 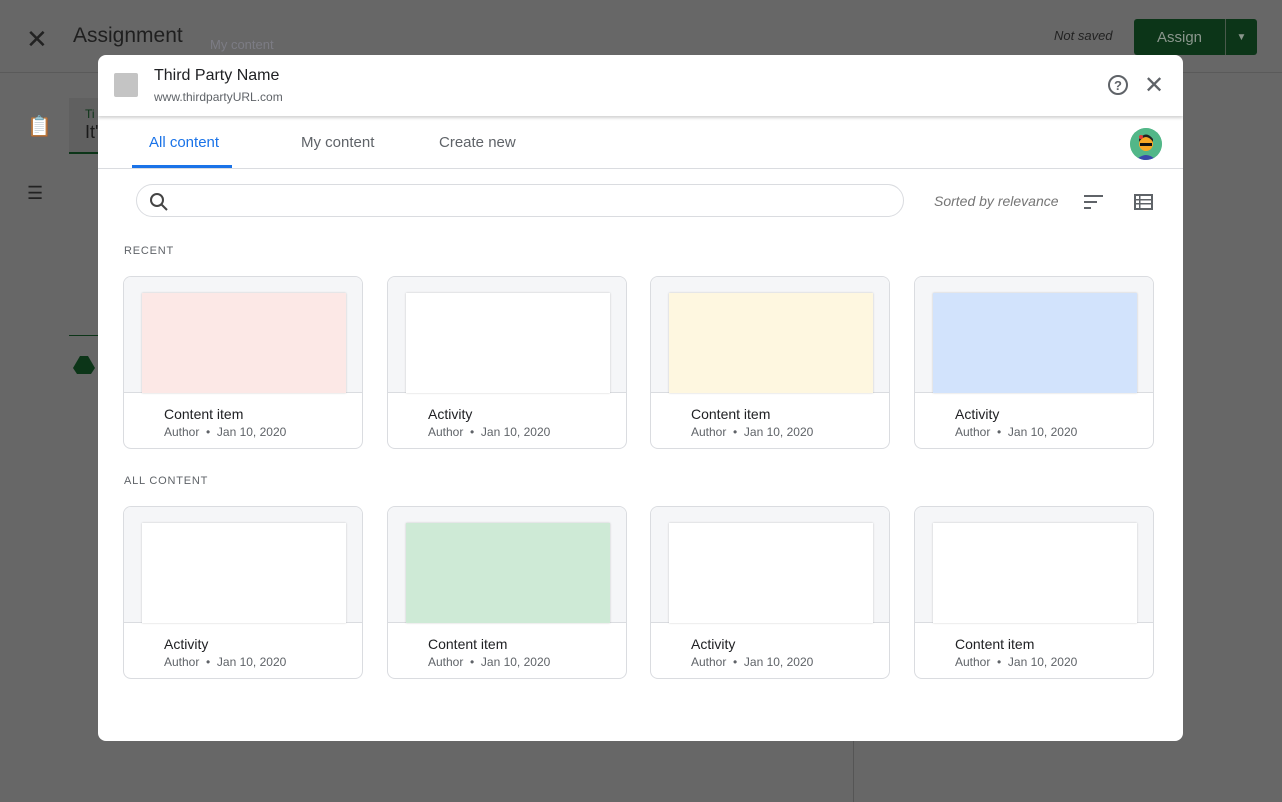 What do you see at coordinates (1143, 202) in the screenshot?
I see `list-view-icon` at bounding box center [1143, 202].